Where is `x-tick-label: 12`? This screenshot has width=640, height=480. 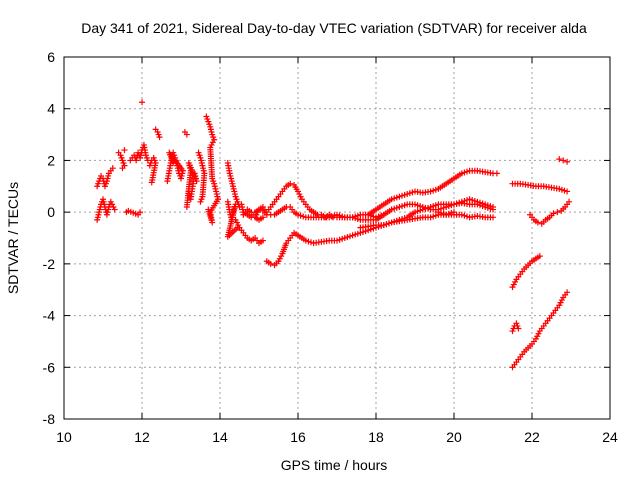
x-tick-label: 12 is located at coordinates (142, 437).